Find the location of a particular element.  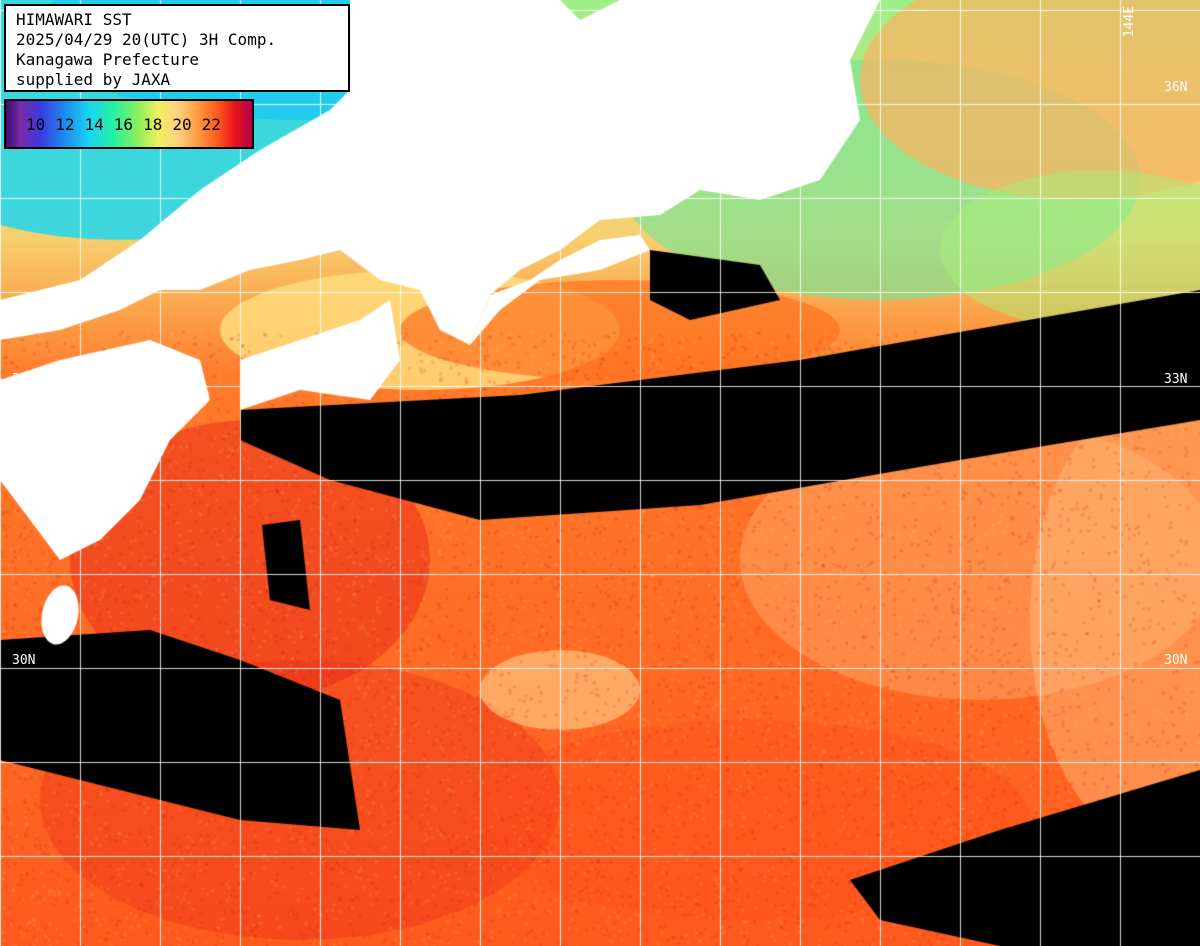

title-line-1: HIMAWARI SST is located at coordinates (177, 20).